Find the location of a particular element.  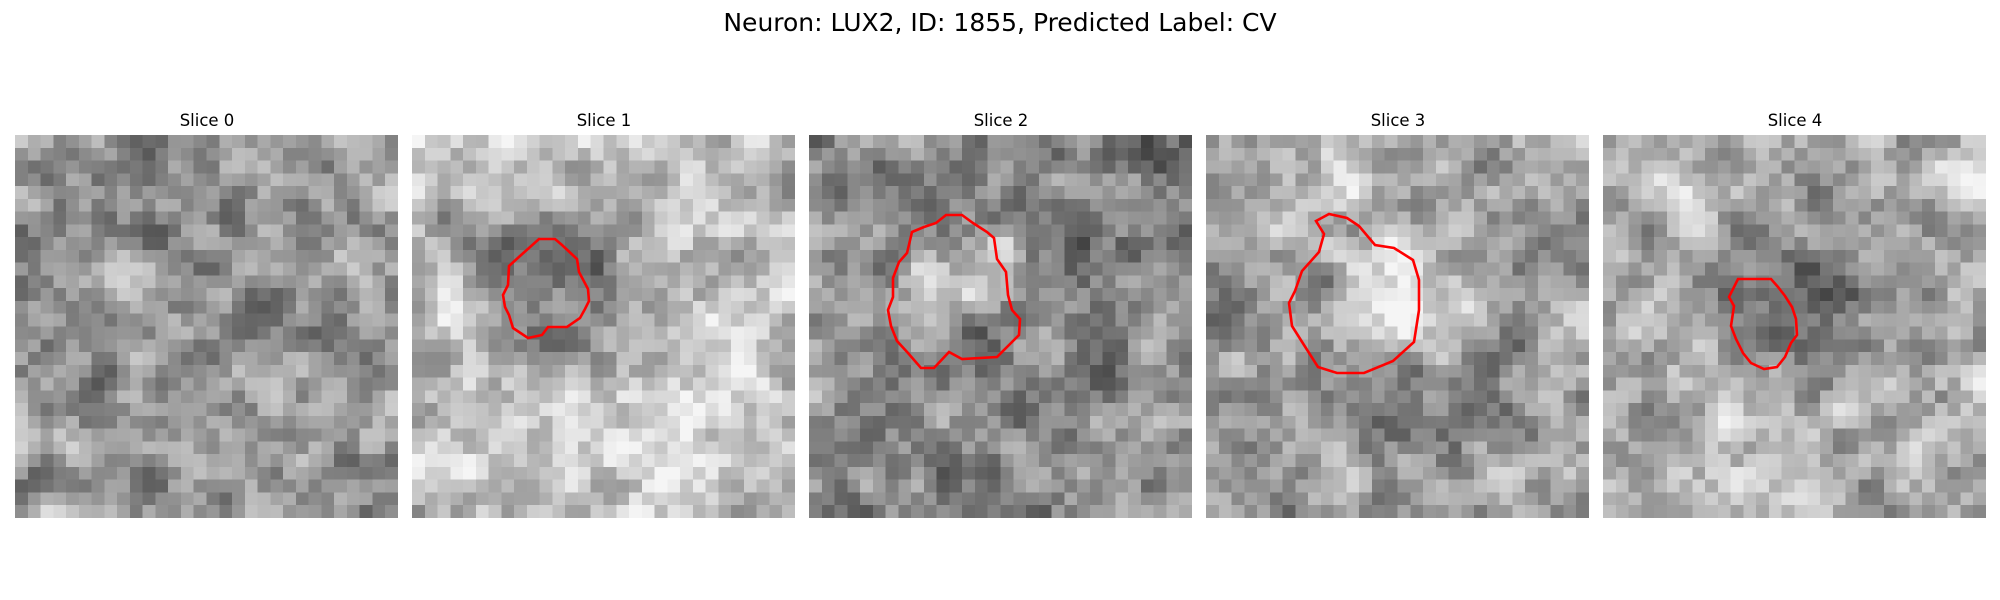

slice-title-0: Slice 0 is located at coordinates (207, 120).